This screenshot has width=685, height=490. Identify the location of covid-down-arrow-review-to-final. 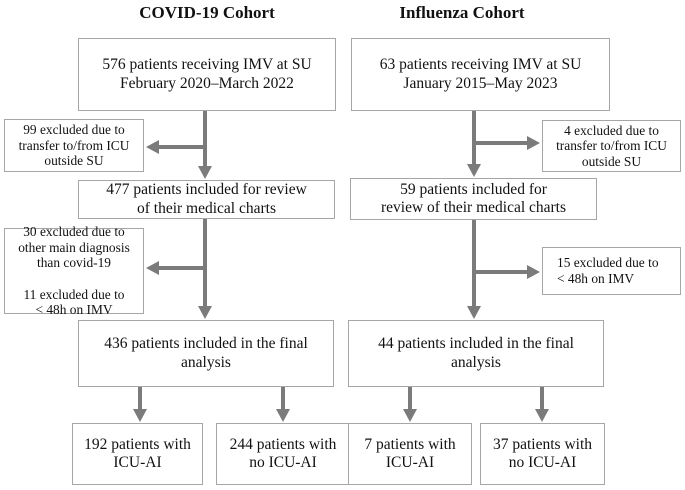
(205, 269).